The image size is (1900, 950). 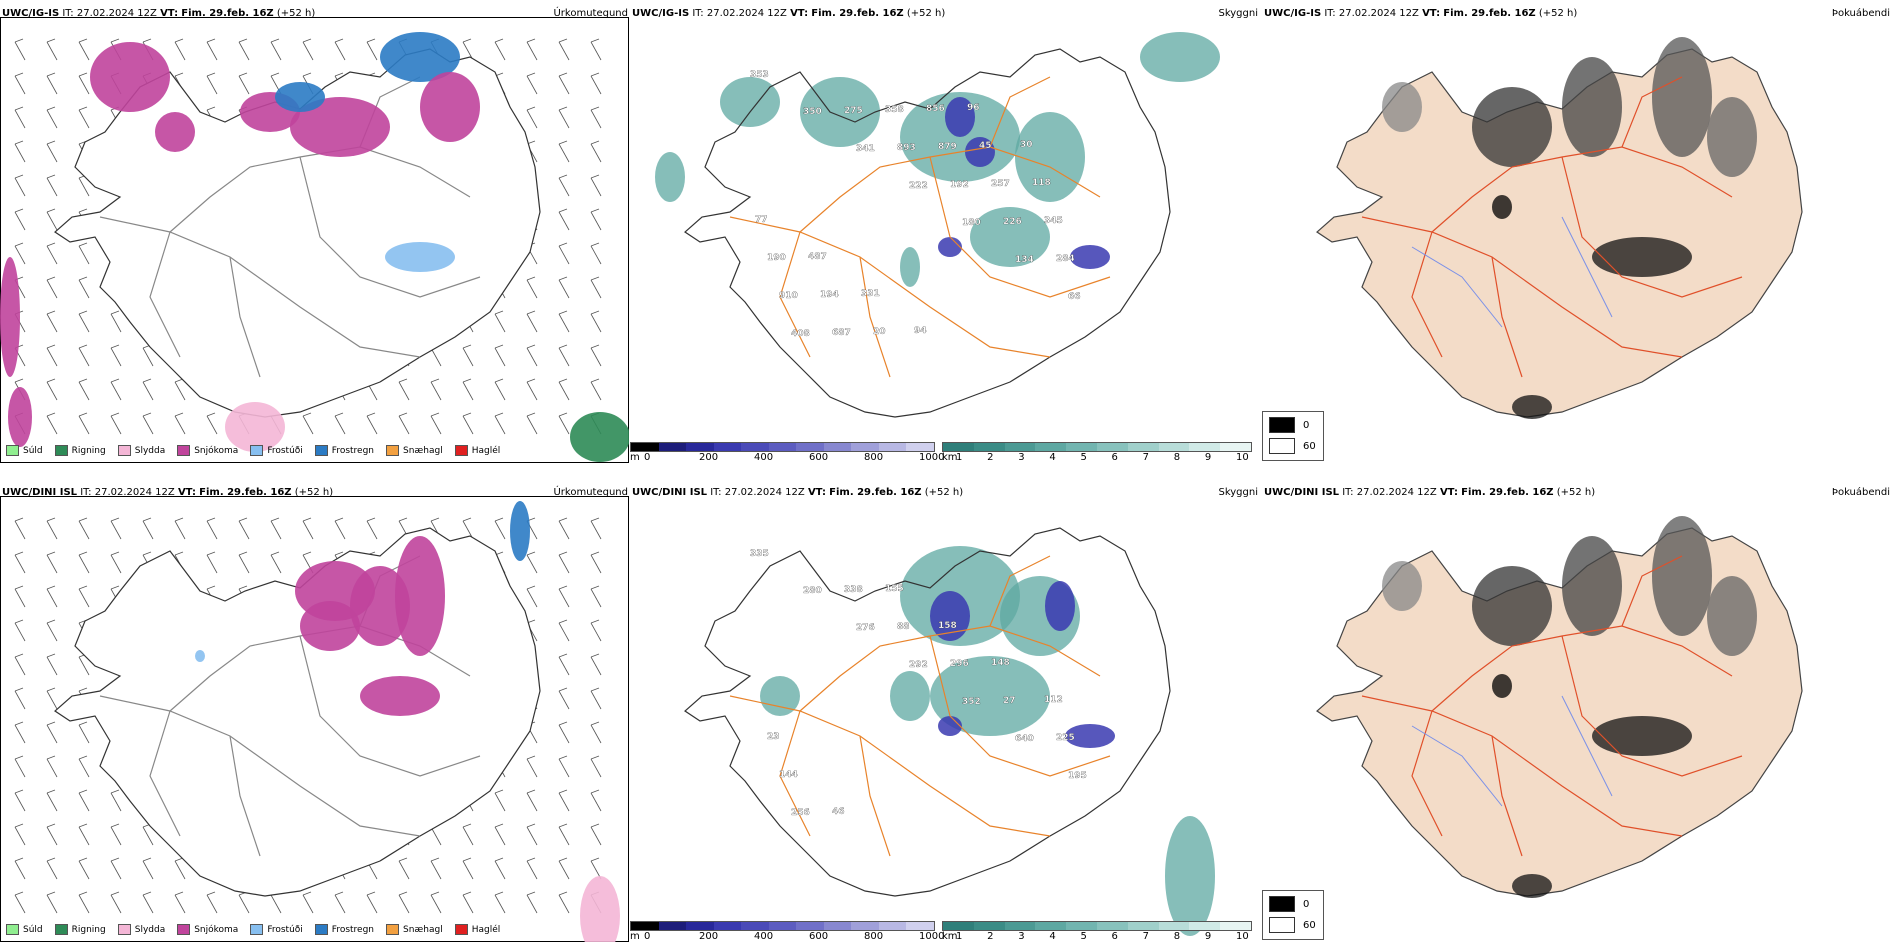 I want to click on model-name: UWC/IG-IS, so click(x=31, y=13).